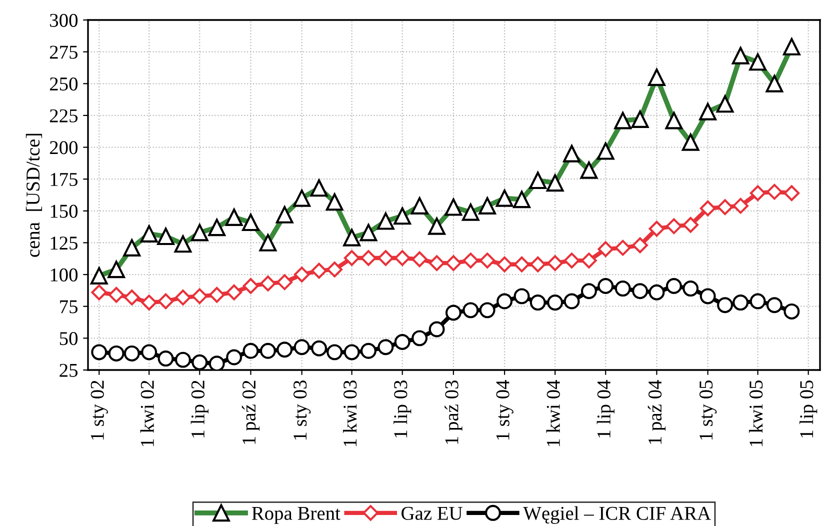  I want to click on x-tick-label: 1 lip 05, so click(809, 409).